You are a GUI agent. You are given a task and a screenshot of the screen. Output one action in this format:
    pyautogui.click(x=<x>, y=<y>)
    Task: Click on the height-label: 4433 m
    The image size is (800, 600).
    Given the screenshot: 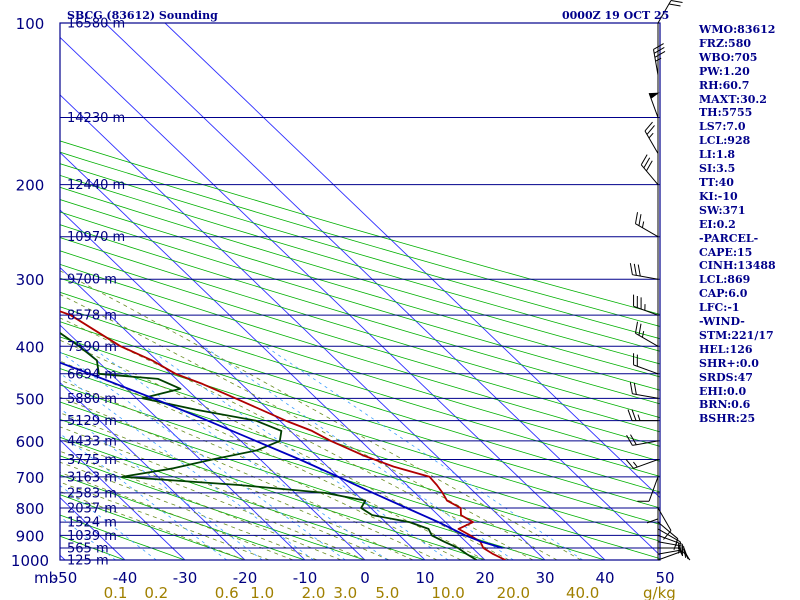 What is the action you would take?
    pyautogui.click(x=92, y=441)
    